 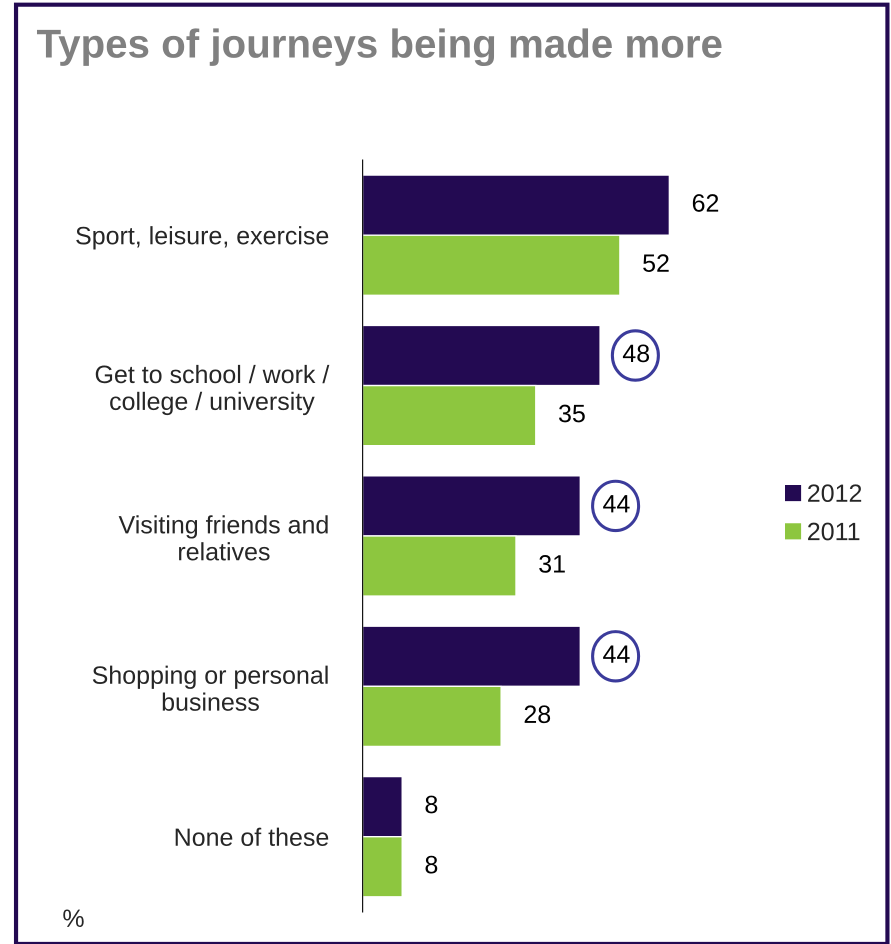 What do you see at coordinates (252, 837) in the screenshot?
I see `y-tick-label: None of these` at bounding box center [252, 837].